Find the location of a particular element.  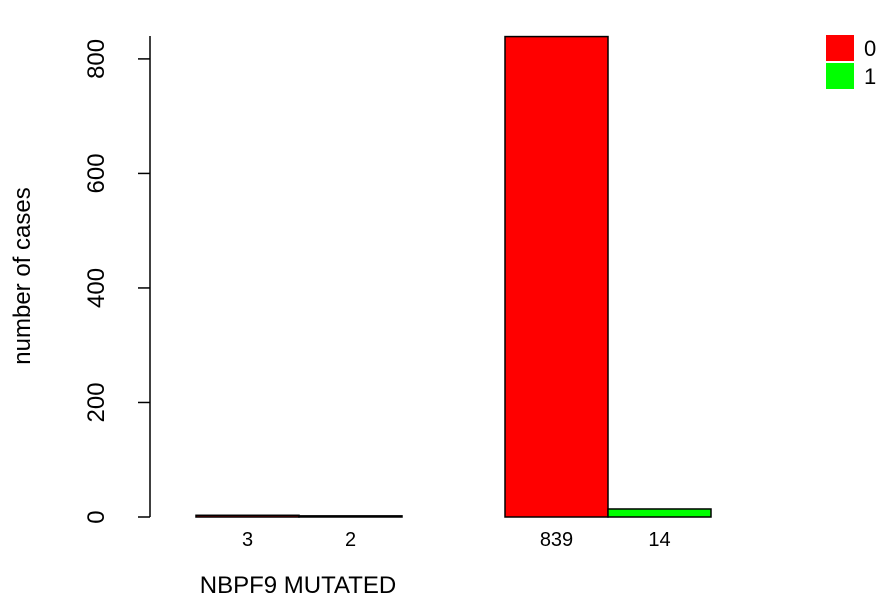

y-axis-label: number of cases is located at coordinates (22, 275).